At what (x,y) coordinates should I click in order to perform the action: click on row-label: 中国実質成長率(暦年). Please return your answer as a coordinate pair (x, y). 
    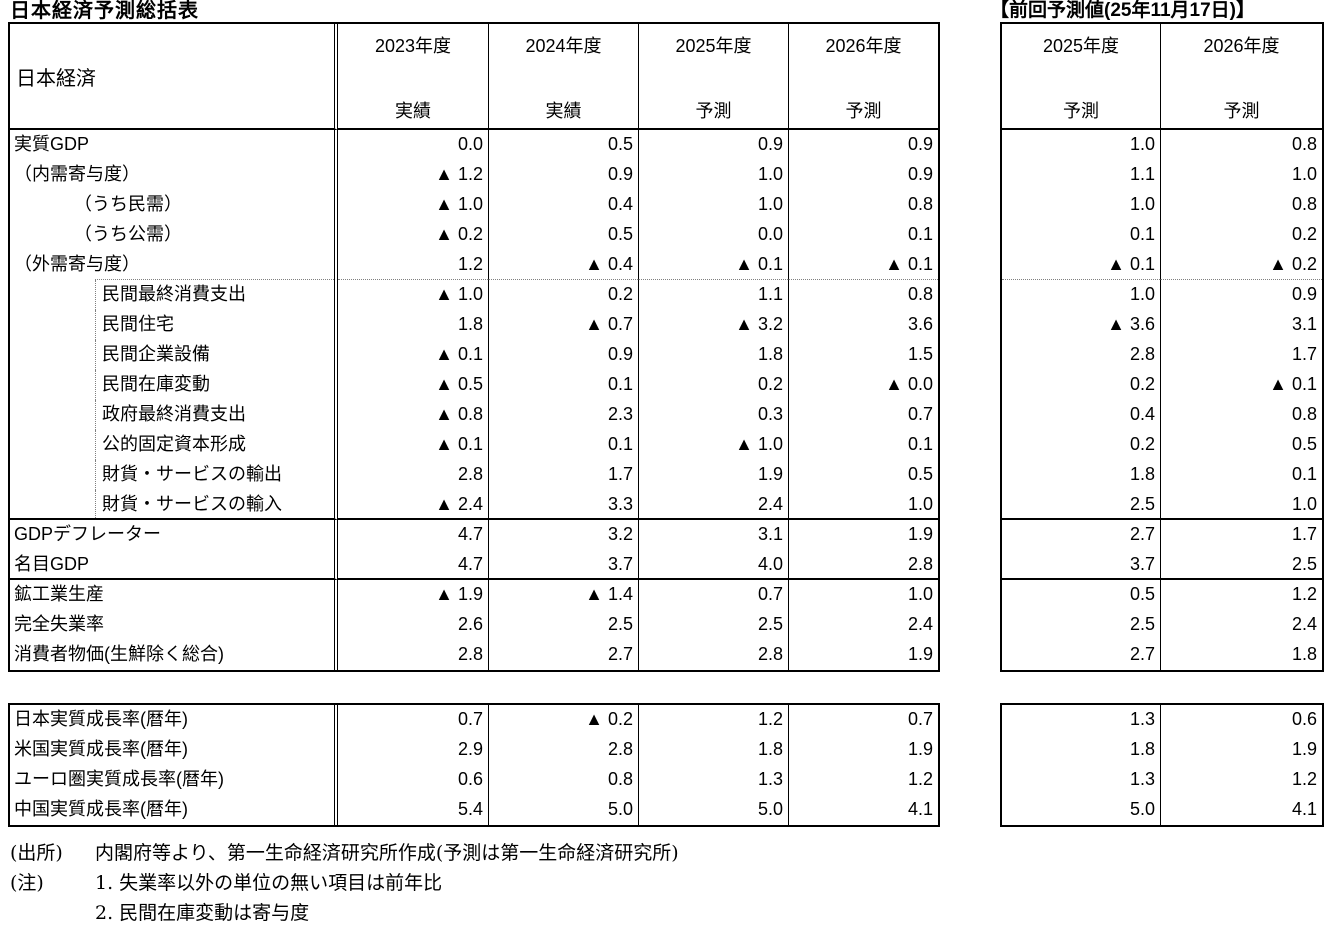
    Looking at the image, I should click on (174, 810).